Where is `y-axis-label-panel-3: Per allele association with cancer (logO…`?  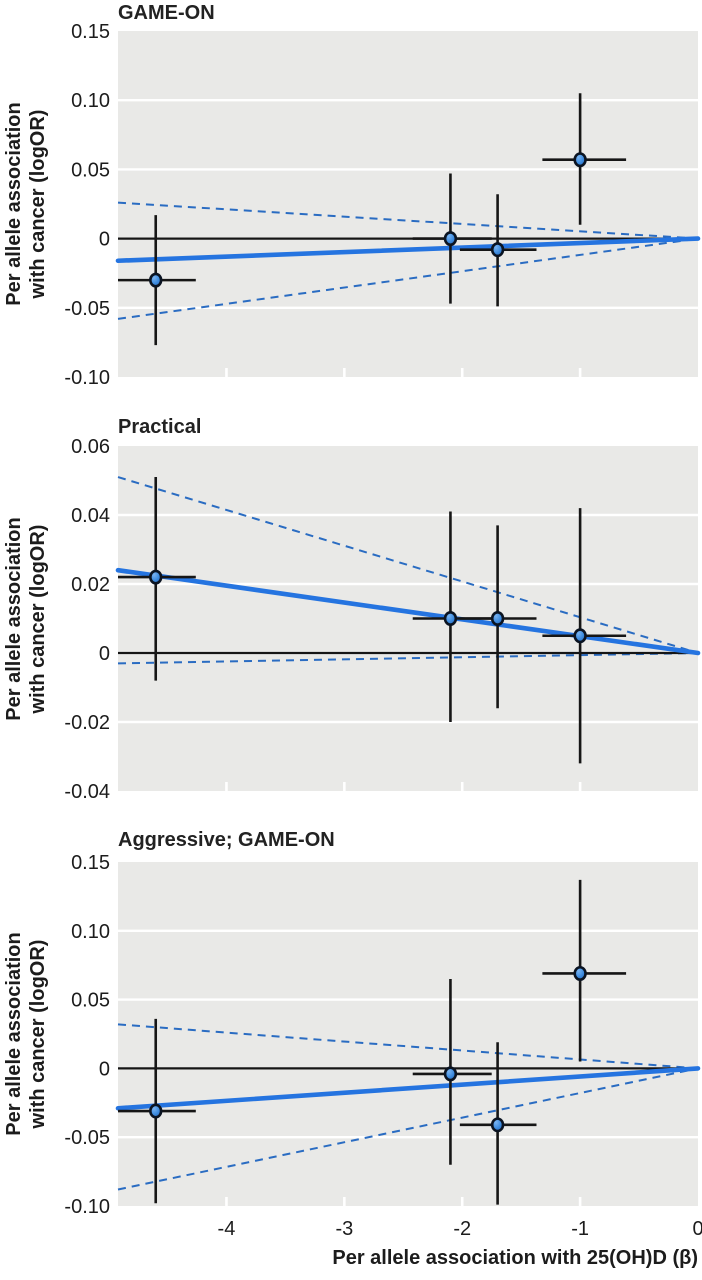 y-axis-label-panel-3: Per allele association with cancer (logO… is located at coordinates (26, 1034).